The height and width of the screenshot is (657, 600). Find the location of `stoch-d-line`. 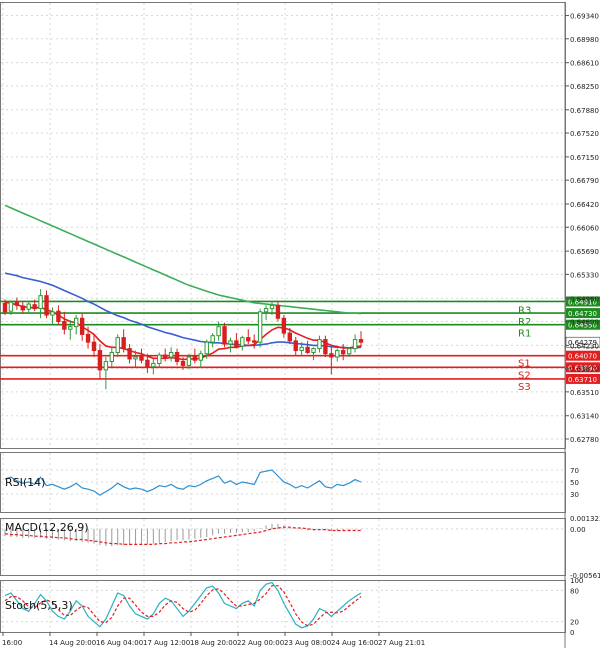

stoch-d-line is located at coordinates (183, 606).